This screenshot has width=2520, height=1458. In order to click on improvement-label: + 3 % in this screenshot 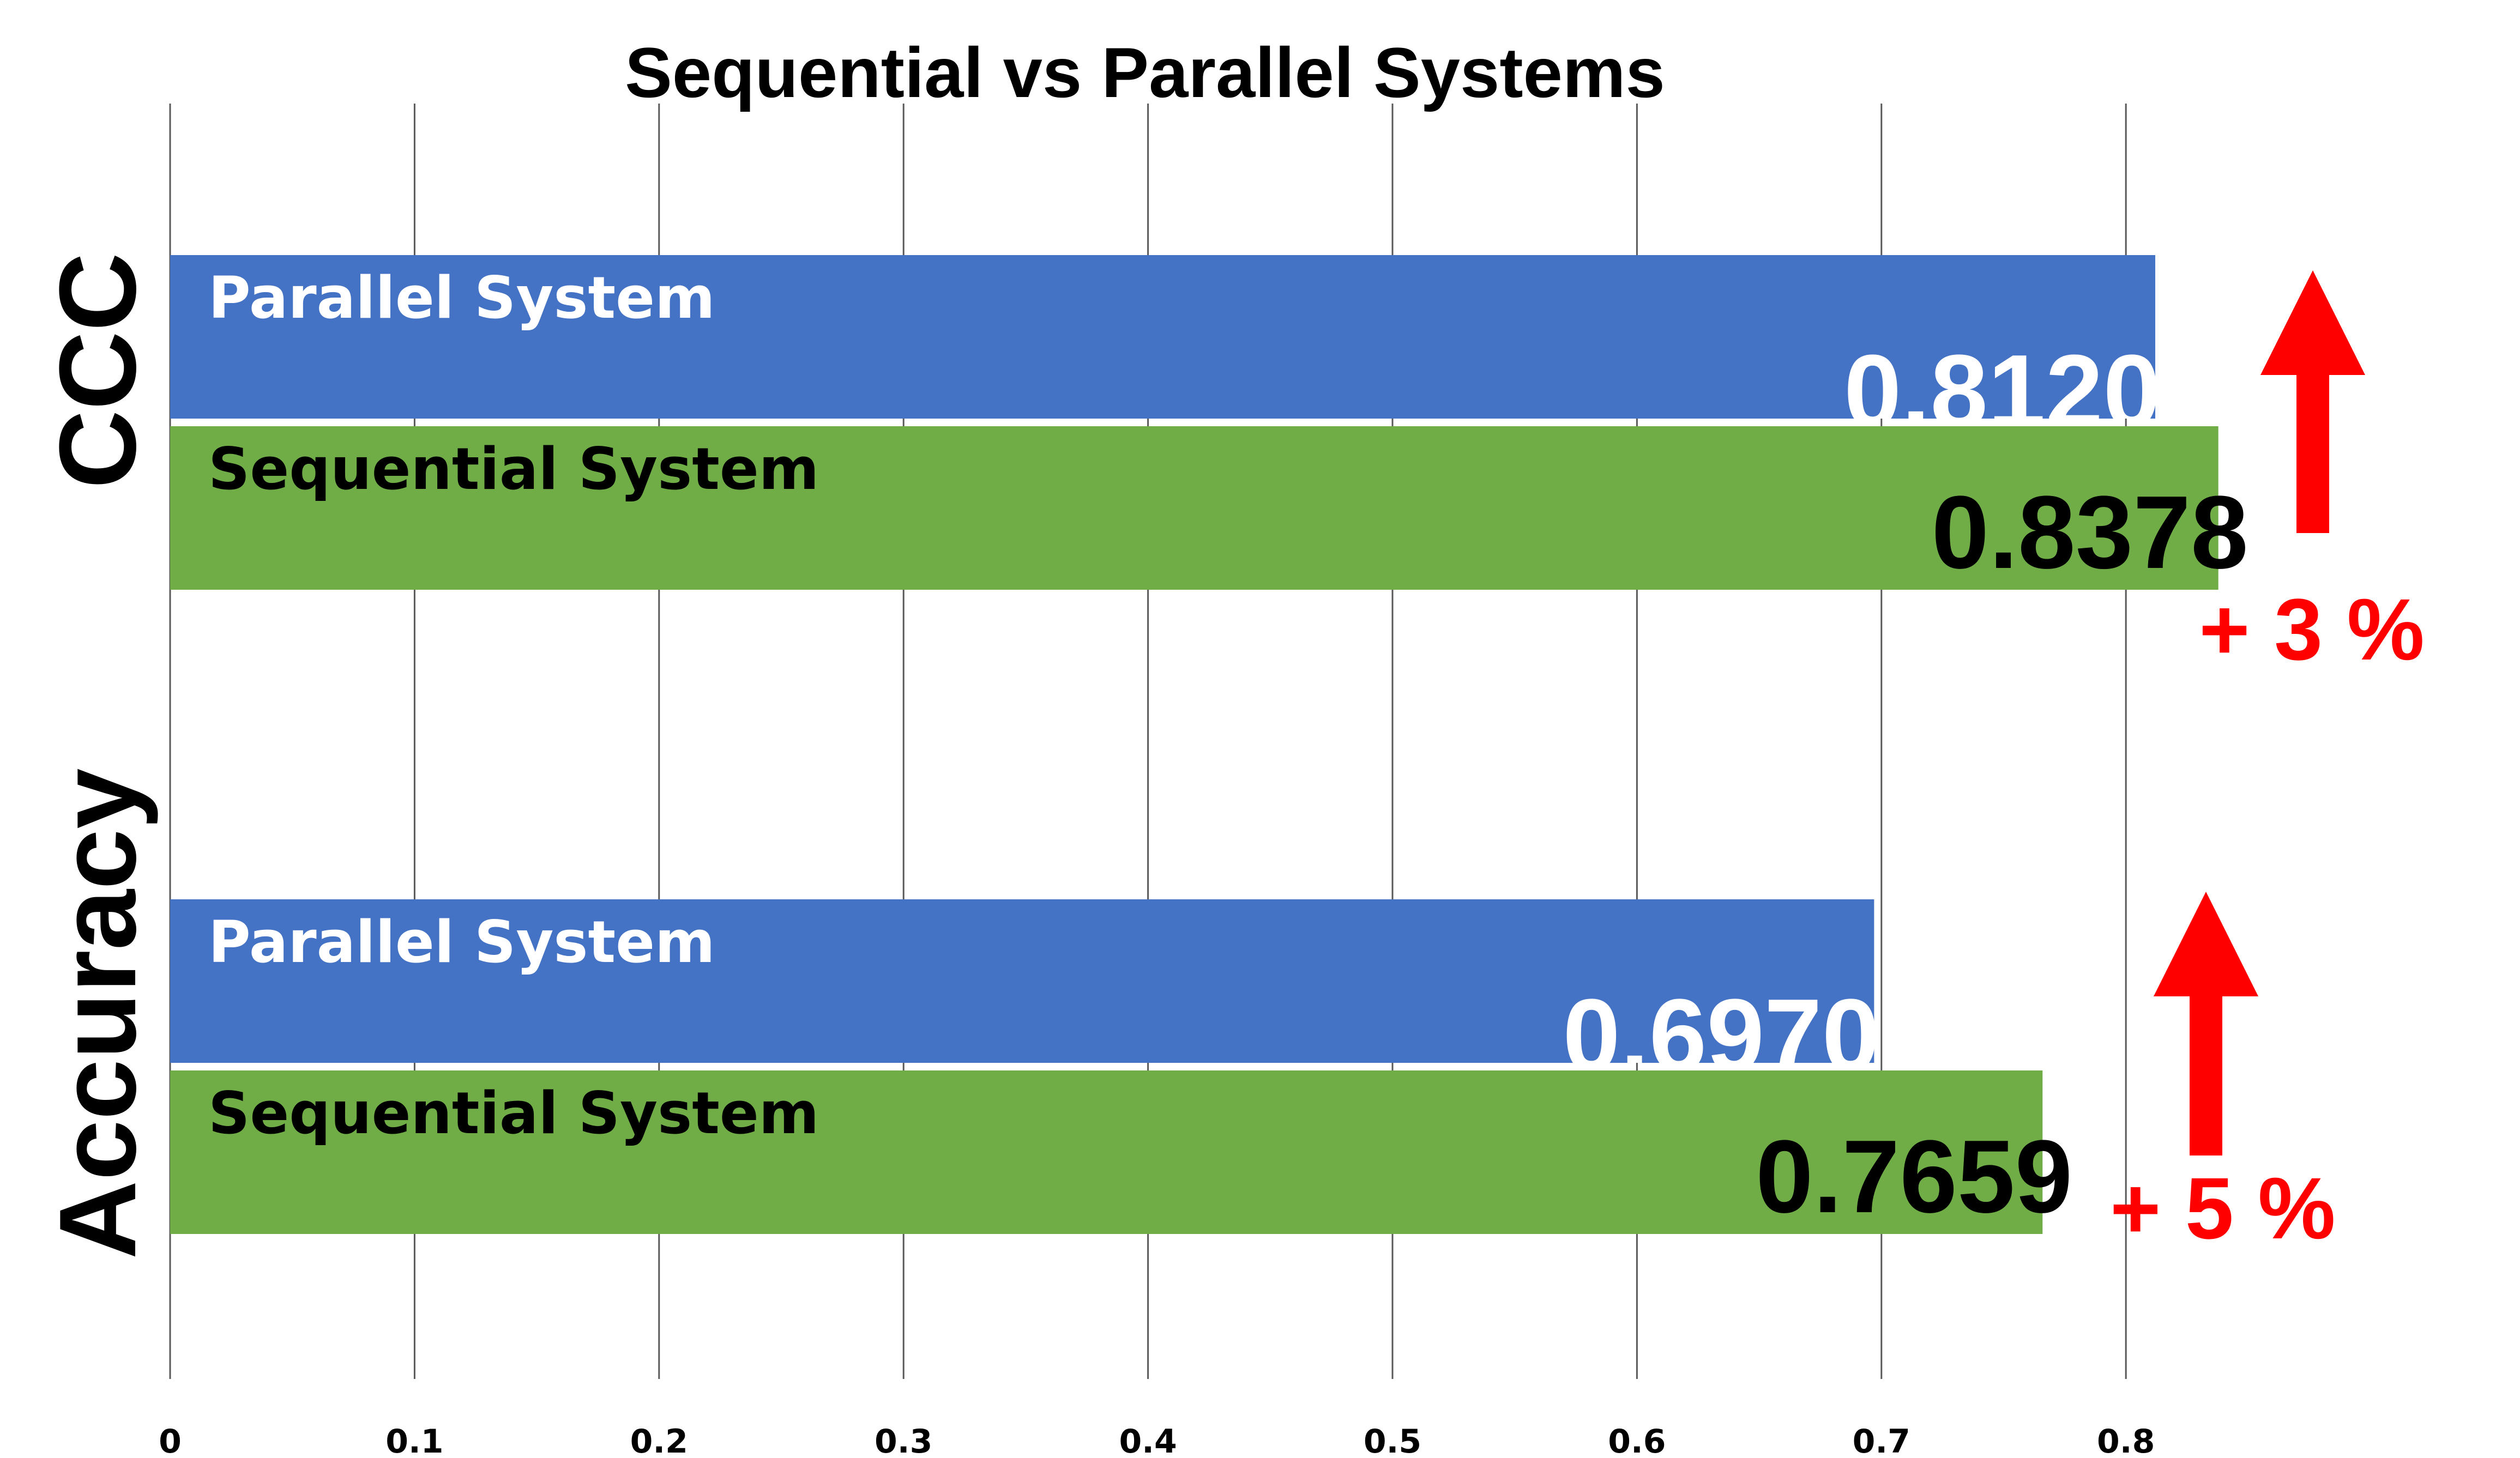, I will do `click(2312, 629)`.